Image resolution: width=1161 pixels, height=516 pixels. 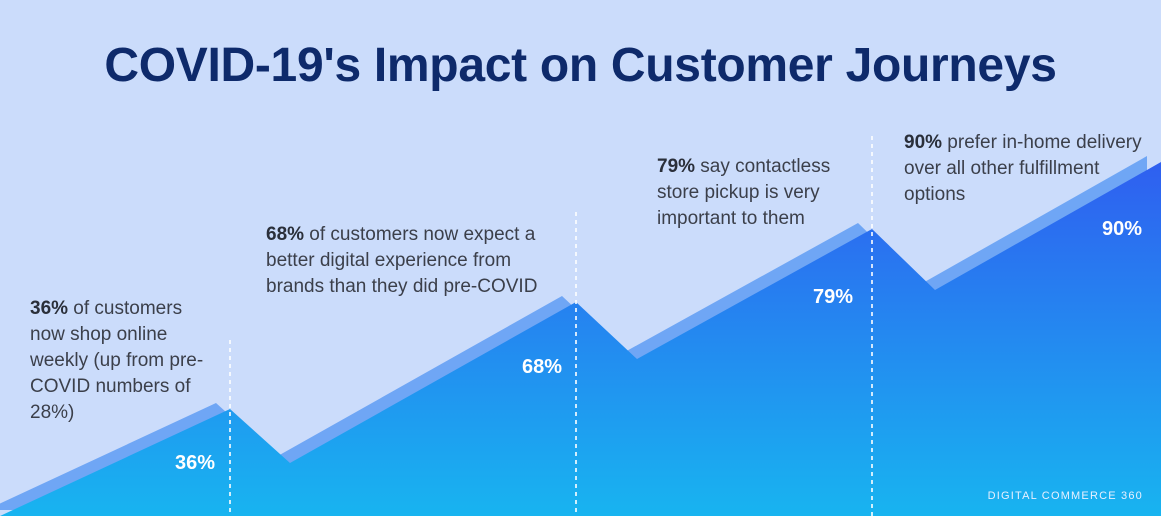 What do you see at coordinates (195, 463) in the screenshot?
I see `data-label-36: 36%` at bounding box center [195, 463].